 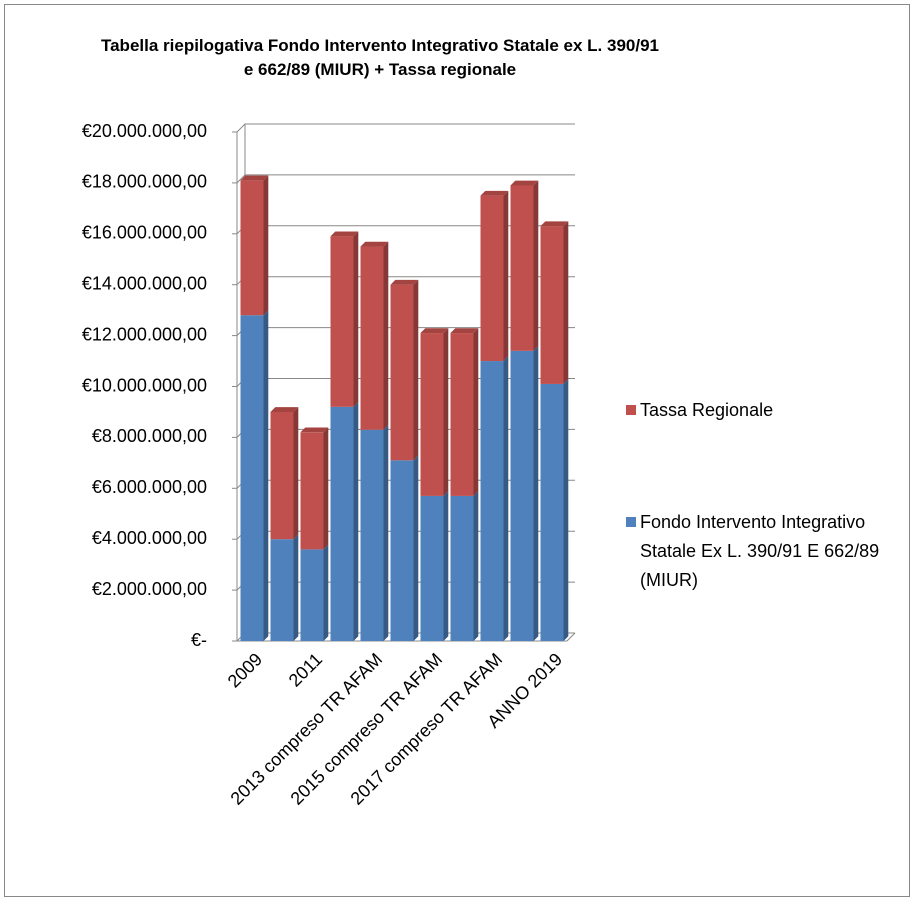 What do you see at coordinates (144, 385) in the screenshot?
I see `y-tick-label: €10.000.000,00` at bounding box center [144, 385].